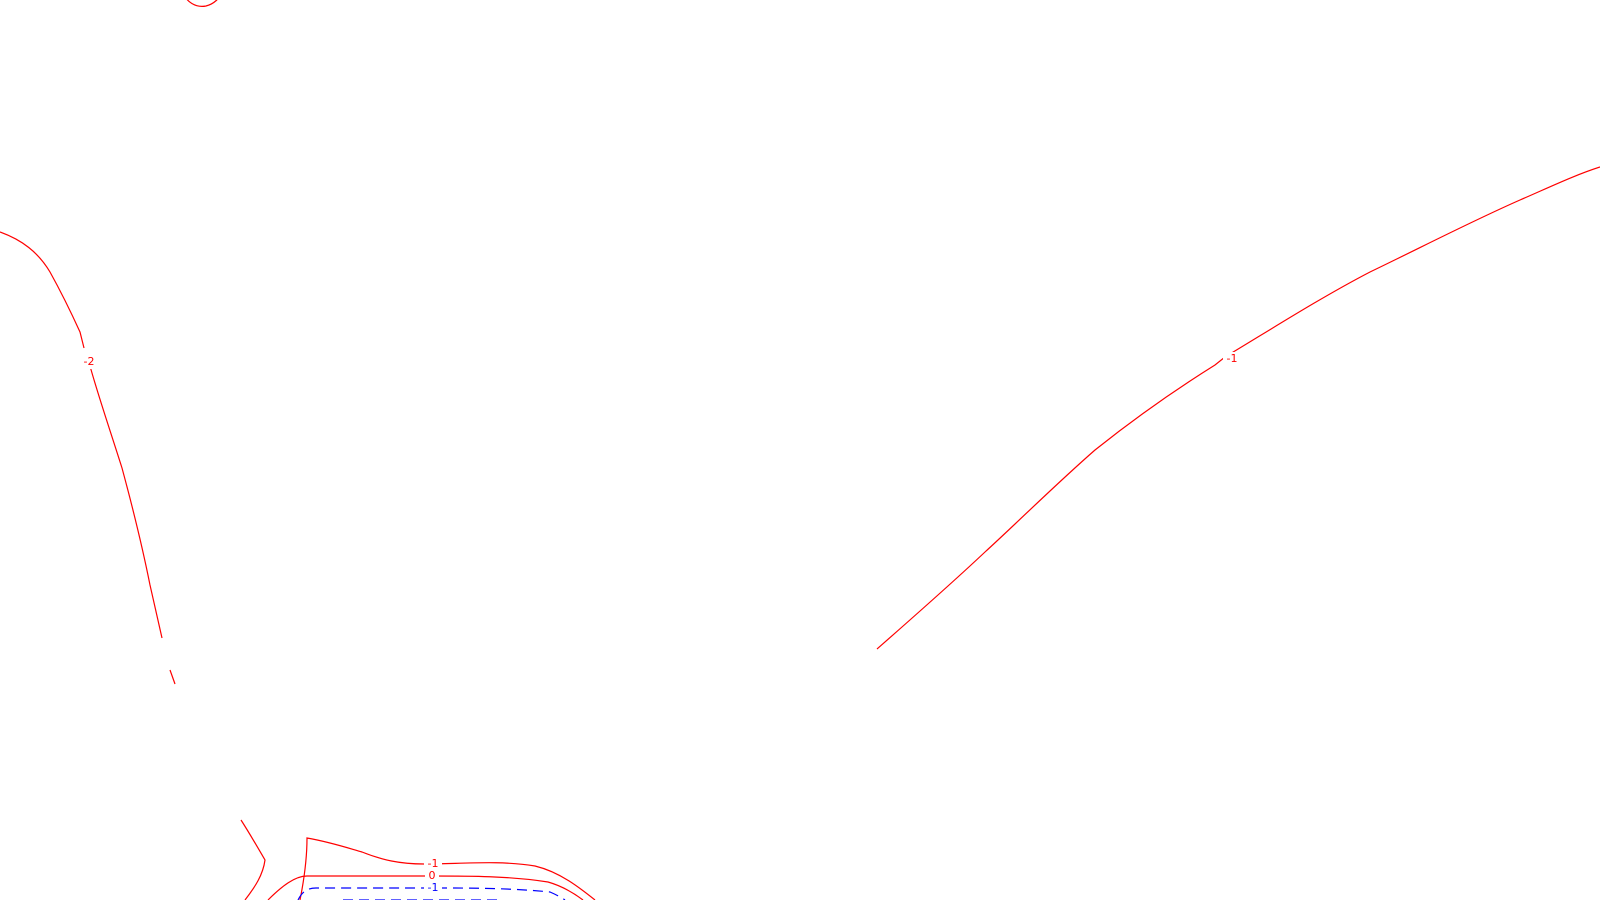 The width and height of the screenshot is (1600, 900). What do you see at coordinates (172, 677) in the screenshot?
I see `contour-line-left-ridge-fragment` at bounding box center [172, 677].